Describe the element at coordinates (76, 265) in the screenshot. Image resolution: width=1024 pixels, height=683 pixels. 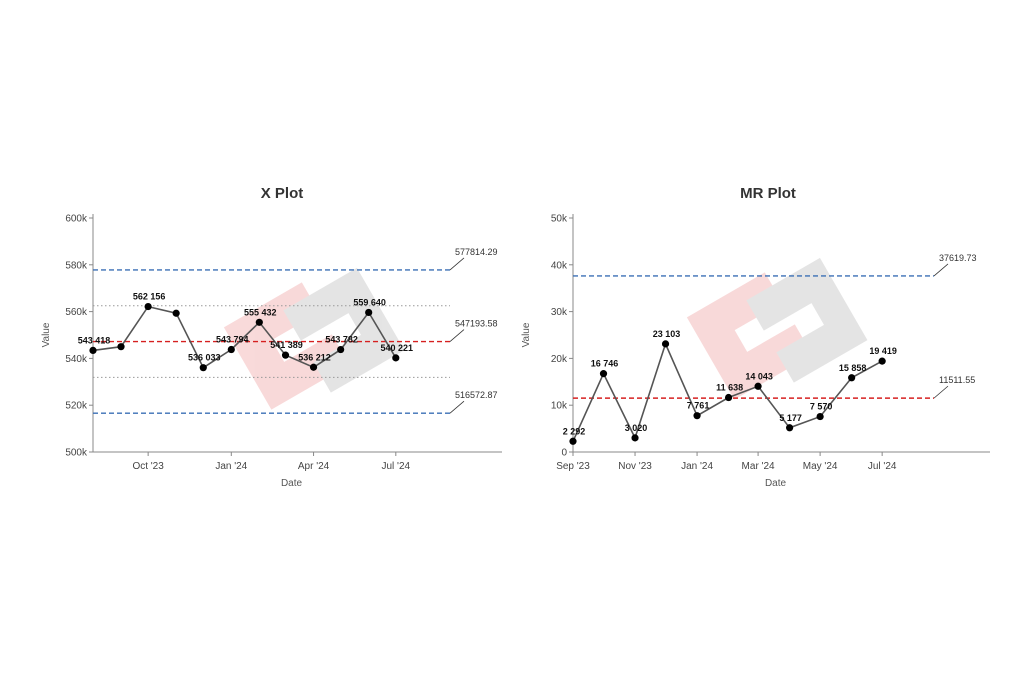
I see `y-tick-label: 580k` at that location.